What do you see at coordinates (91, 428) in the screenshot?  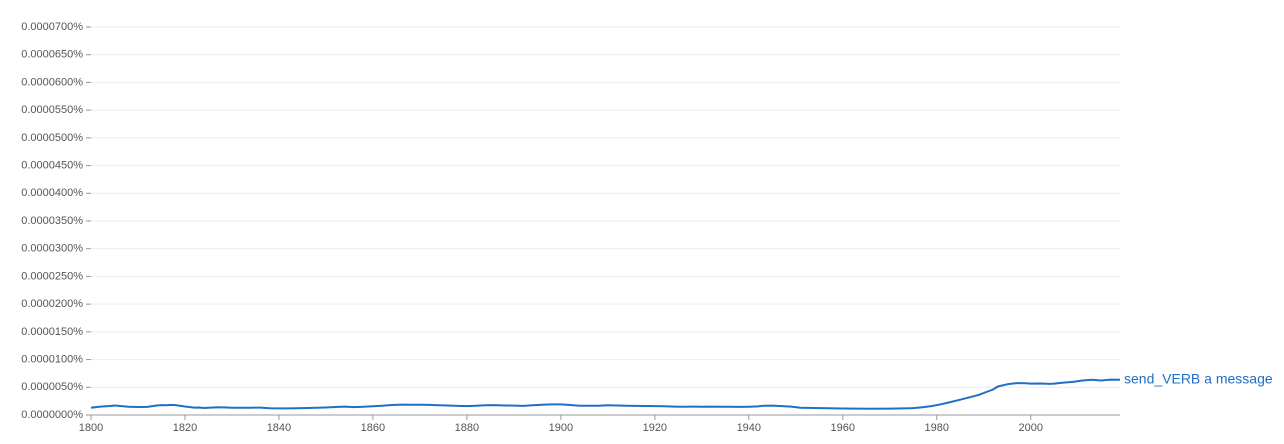 I see `x-tick-label: 1800` at bounding box center [91, 428].